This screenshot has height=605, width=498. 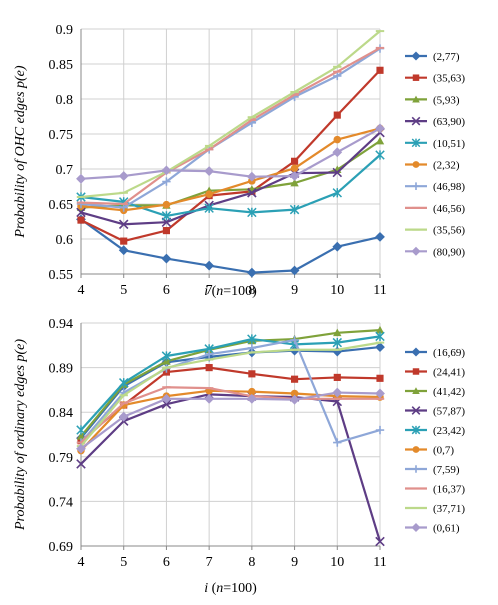 I want to click on legend-label: (57,87), so click(x=449, y=412).